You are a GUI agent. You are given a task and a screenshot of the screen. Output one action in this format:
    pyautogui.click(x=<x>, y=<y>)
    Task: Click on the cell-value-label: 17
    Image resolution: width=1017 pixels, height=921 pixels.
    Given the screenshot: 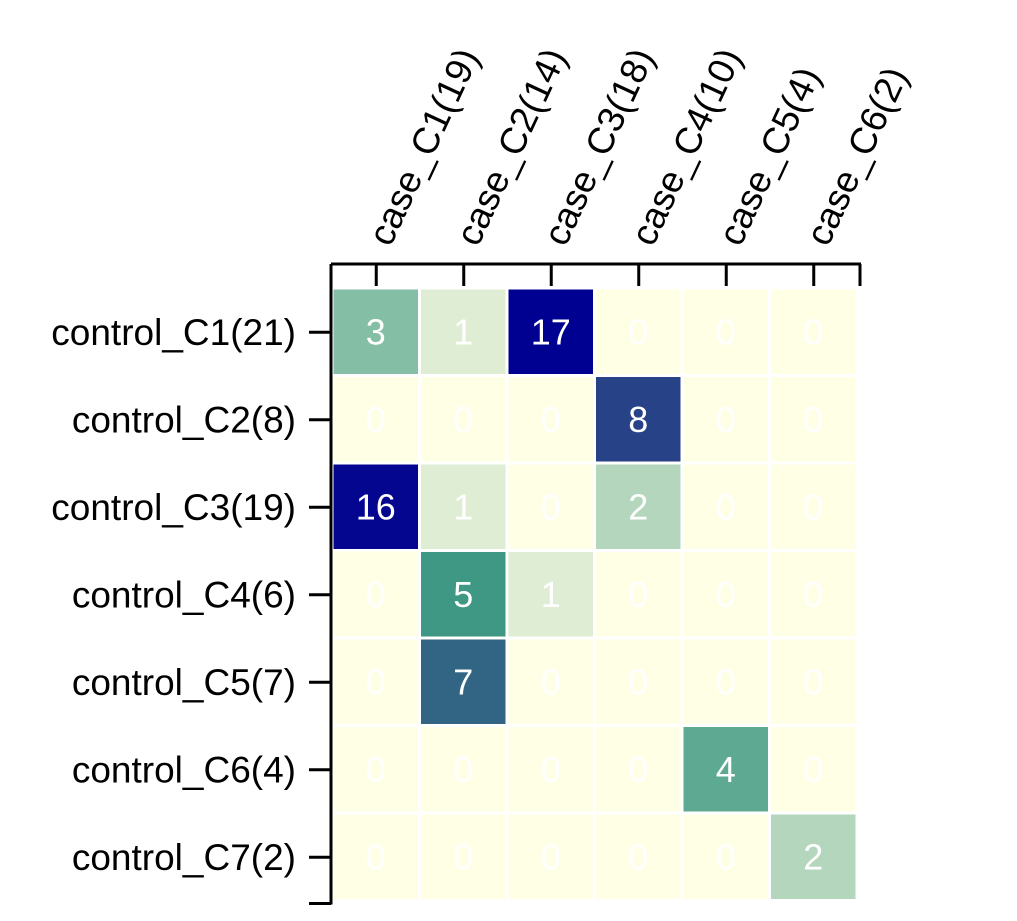 What is the action you would take?
    pyautogui.click(x=551, y=331)
    